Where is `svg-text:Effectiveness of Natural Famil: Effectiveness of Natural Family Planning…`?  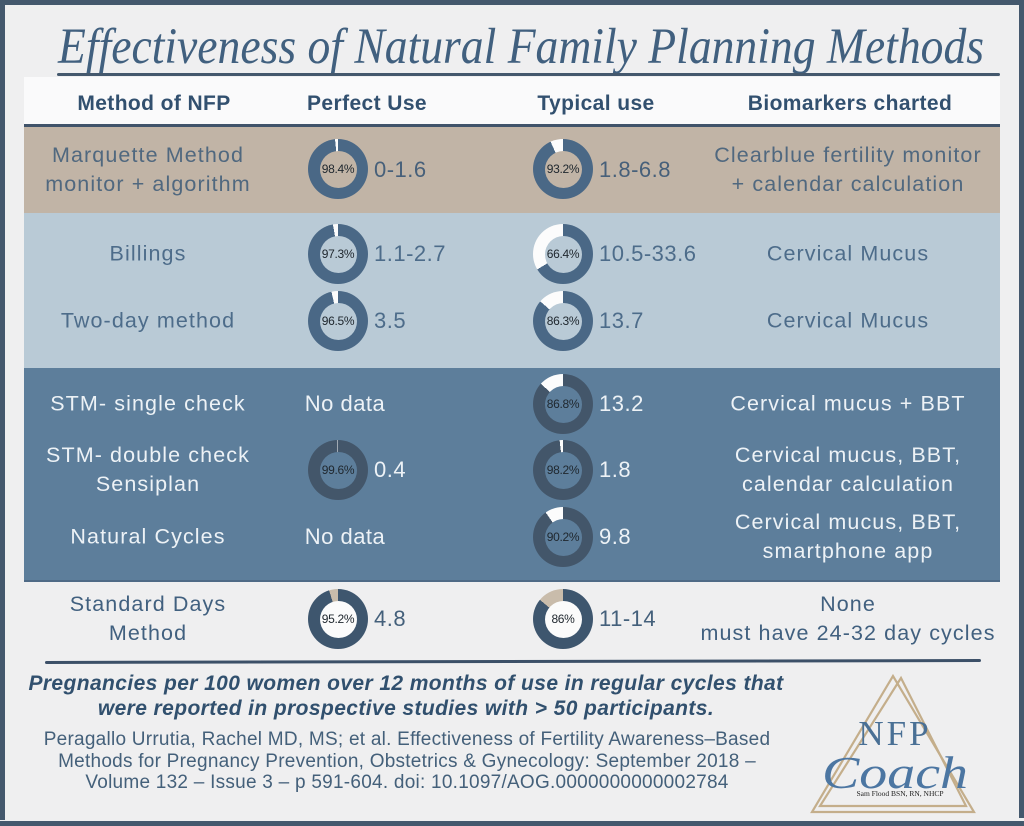
svg-text:Effectiveness of Natural Famil: Effectiveness of Natural Family Planning… is located at coordinates (520, 47).